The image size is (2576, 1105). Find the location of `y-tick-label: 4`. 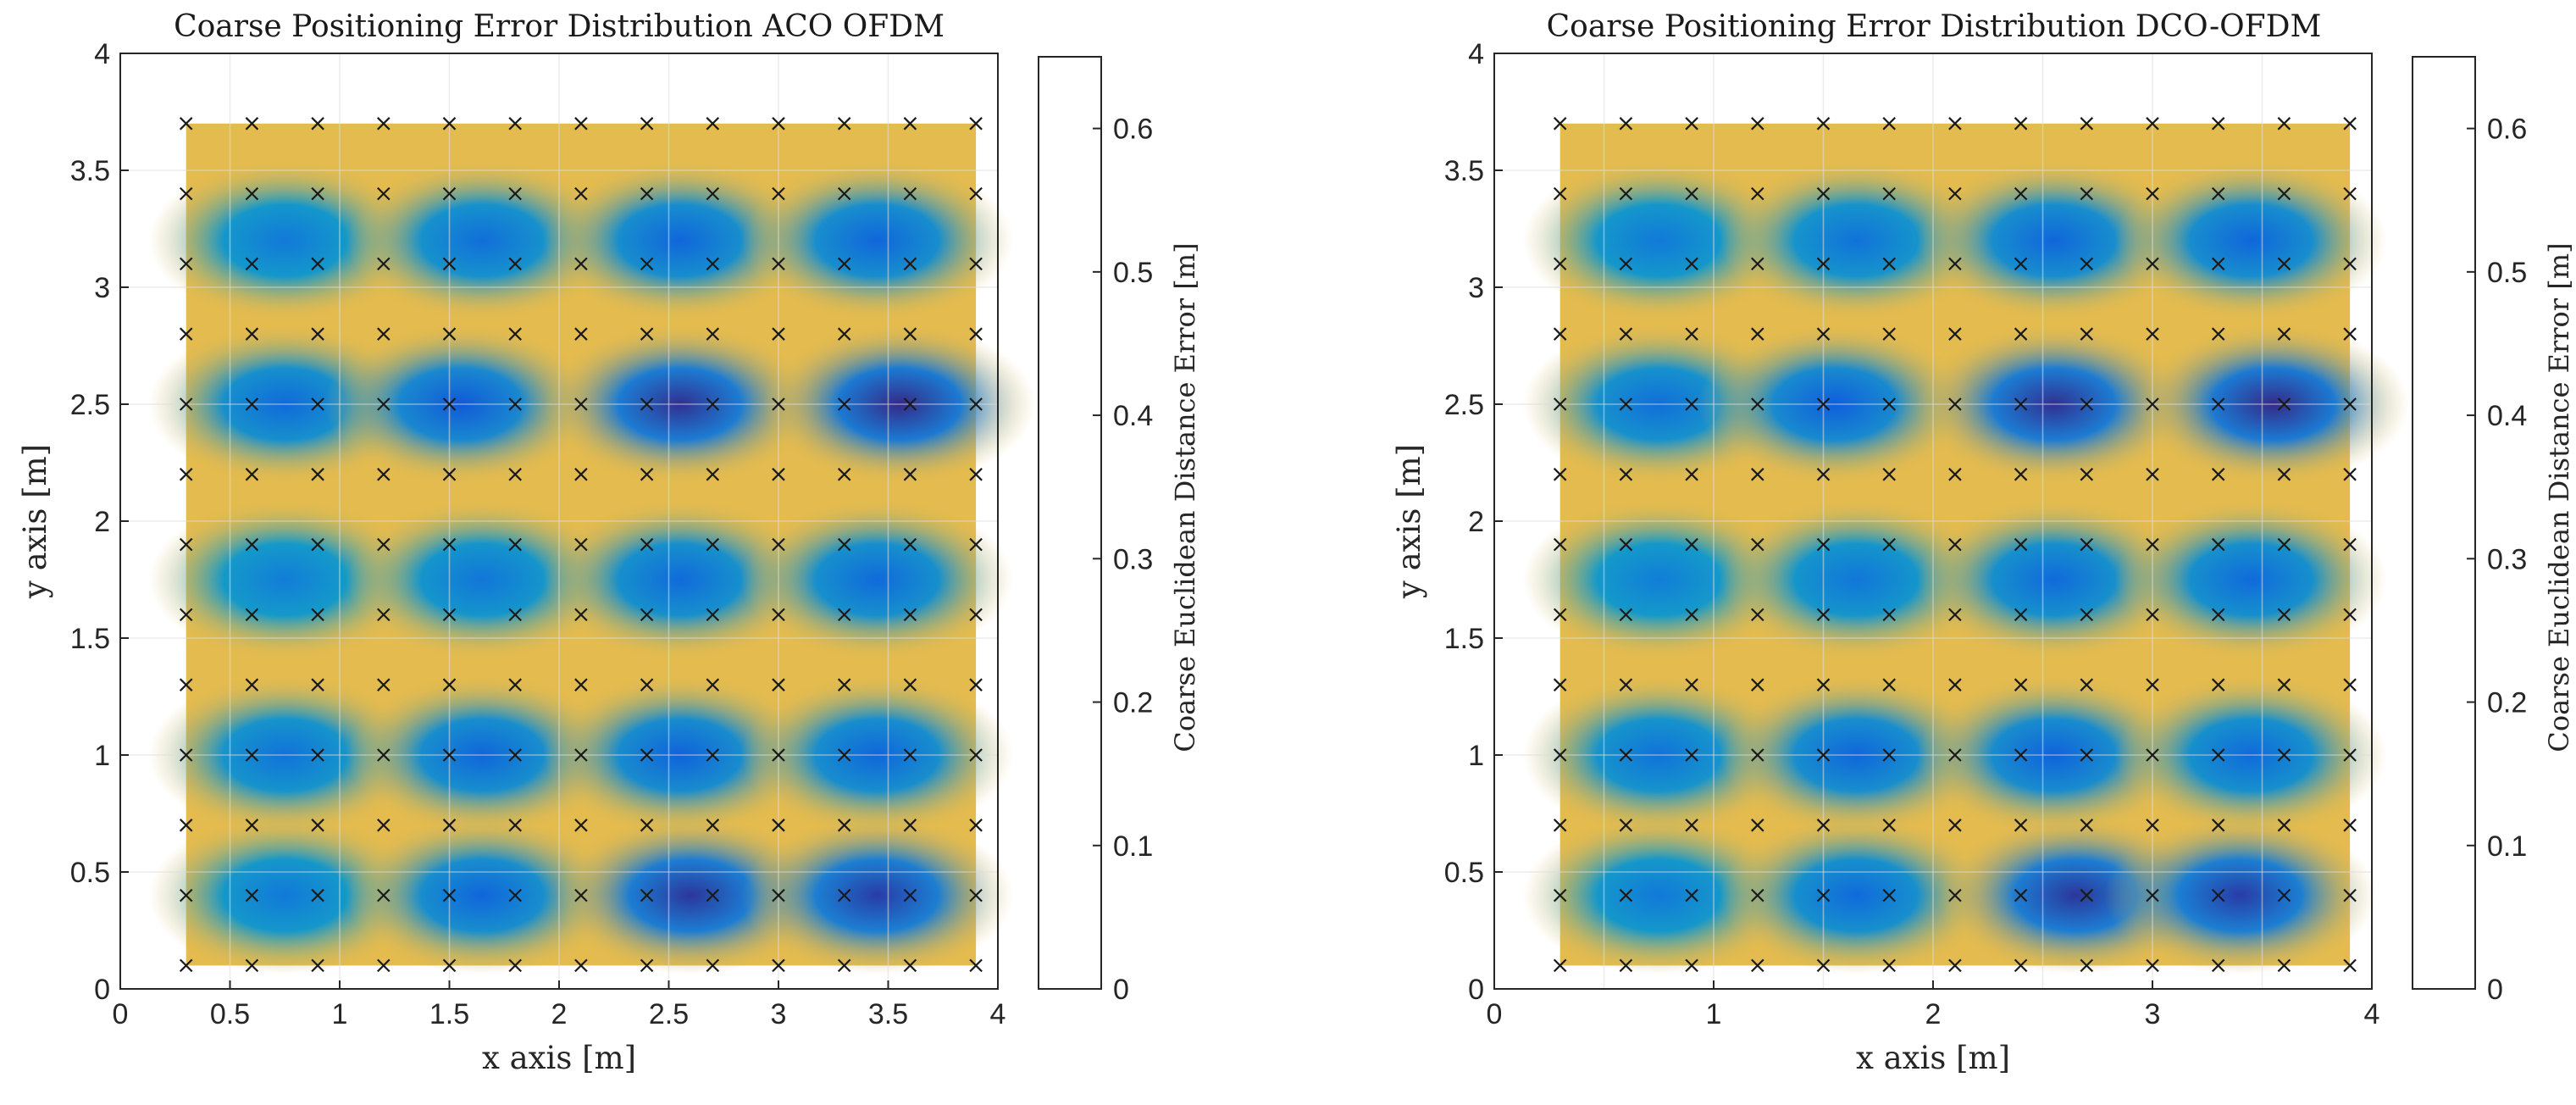

y-tick-label: 4 is located at coordinates (1476, 54).